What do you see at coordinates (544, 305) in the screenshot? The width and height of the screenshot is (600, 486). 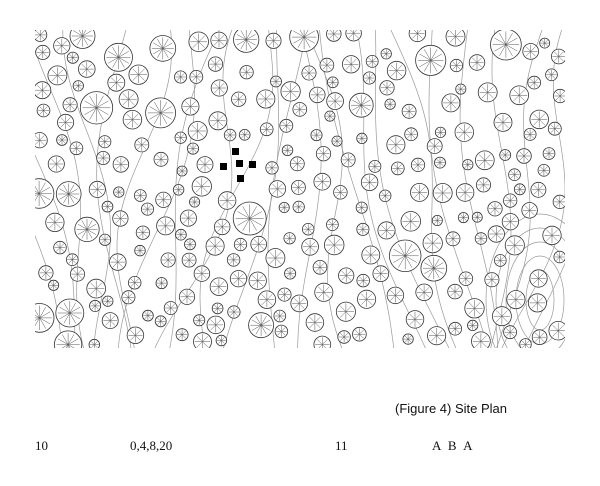 I see `contour-line` at bounding box center [544, 305].